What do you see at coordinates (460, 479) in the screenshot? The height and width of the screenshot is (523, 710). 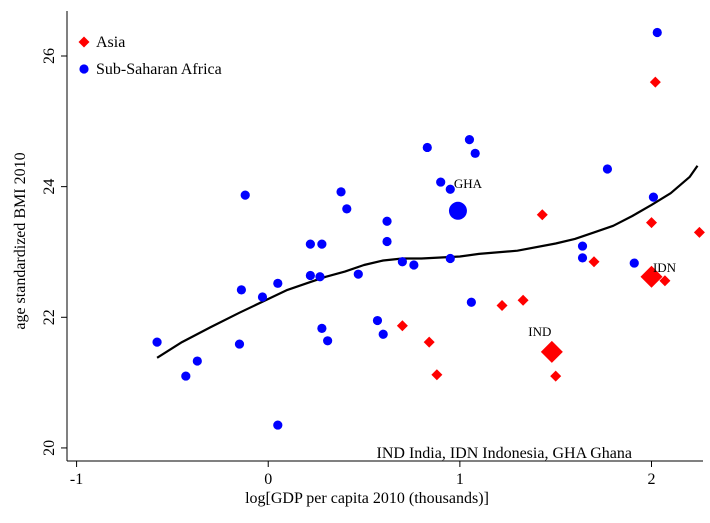 I see `x-tick-label: 1` at bounding box center [460, 479].